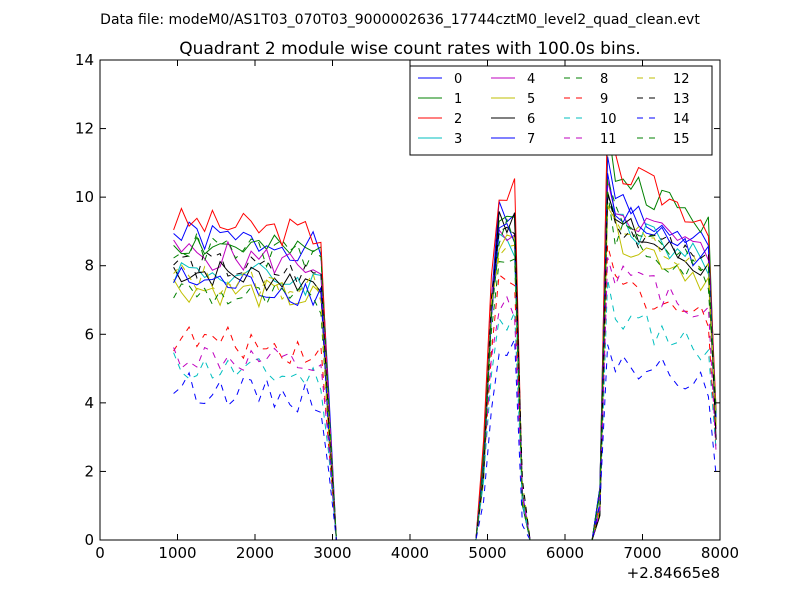 This screenshot has height=600, width=800. Describe the element at coordinates (720, 553) in the screenshot. I see `x-tick-label: 8000` at that location.